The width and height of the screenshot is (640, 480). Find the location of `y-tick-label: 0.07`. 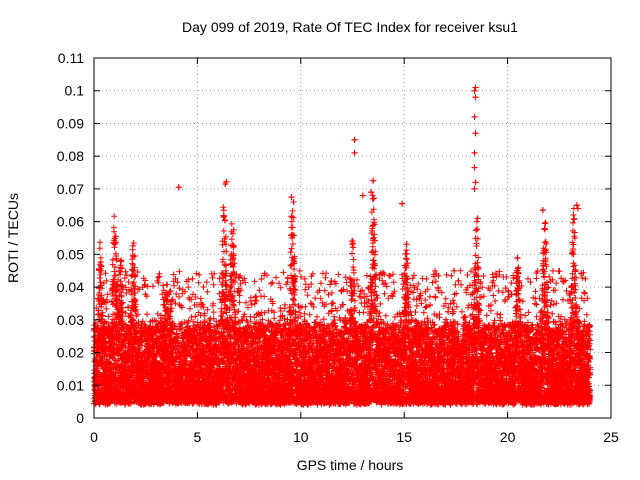

y-tick-label: 0.07 is located at coordinates (70, 189).